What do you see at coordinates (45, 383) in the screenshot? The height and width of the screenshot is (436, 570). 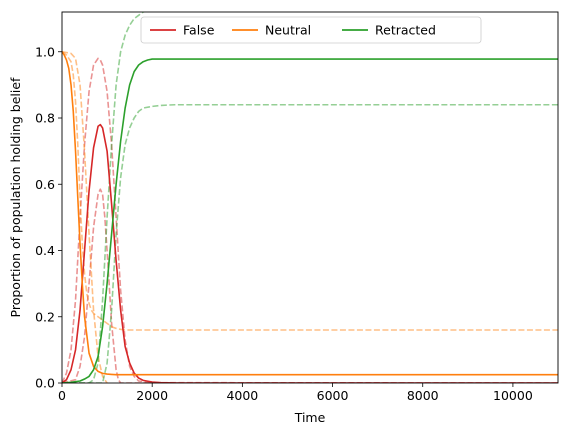 I see `y-tick-label: 0.0` at bounding box center [45, 383].